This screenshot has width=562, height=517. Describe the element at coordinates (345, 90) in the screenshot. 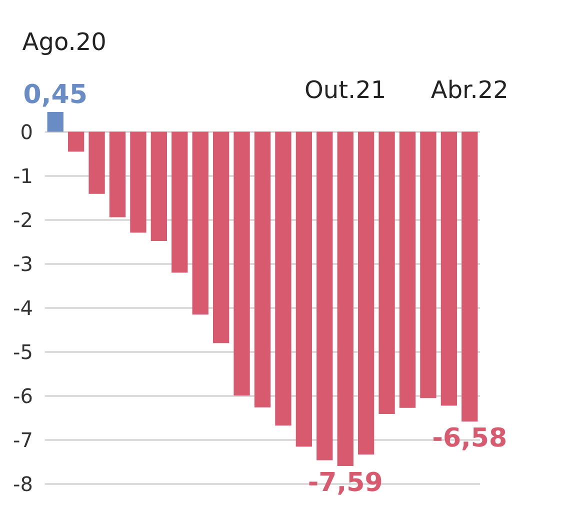

I see `x-tick-label: Out.21` at that location.